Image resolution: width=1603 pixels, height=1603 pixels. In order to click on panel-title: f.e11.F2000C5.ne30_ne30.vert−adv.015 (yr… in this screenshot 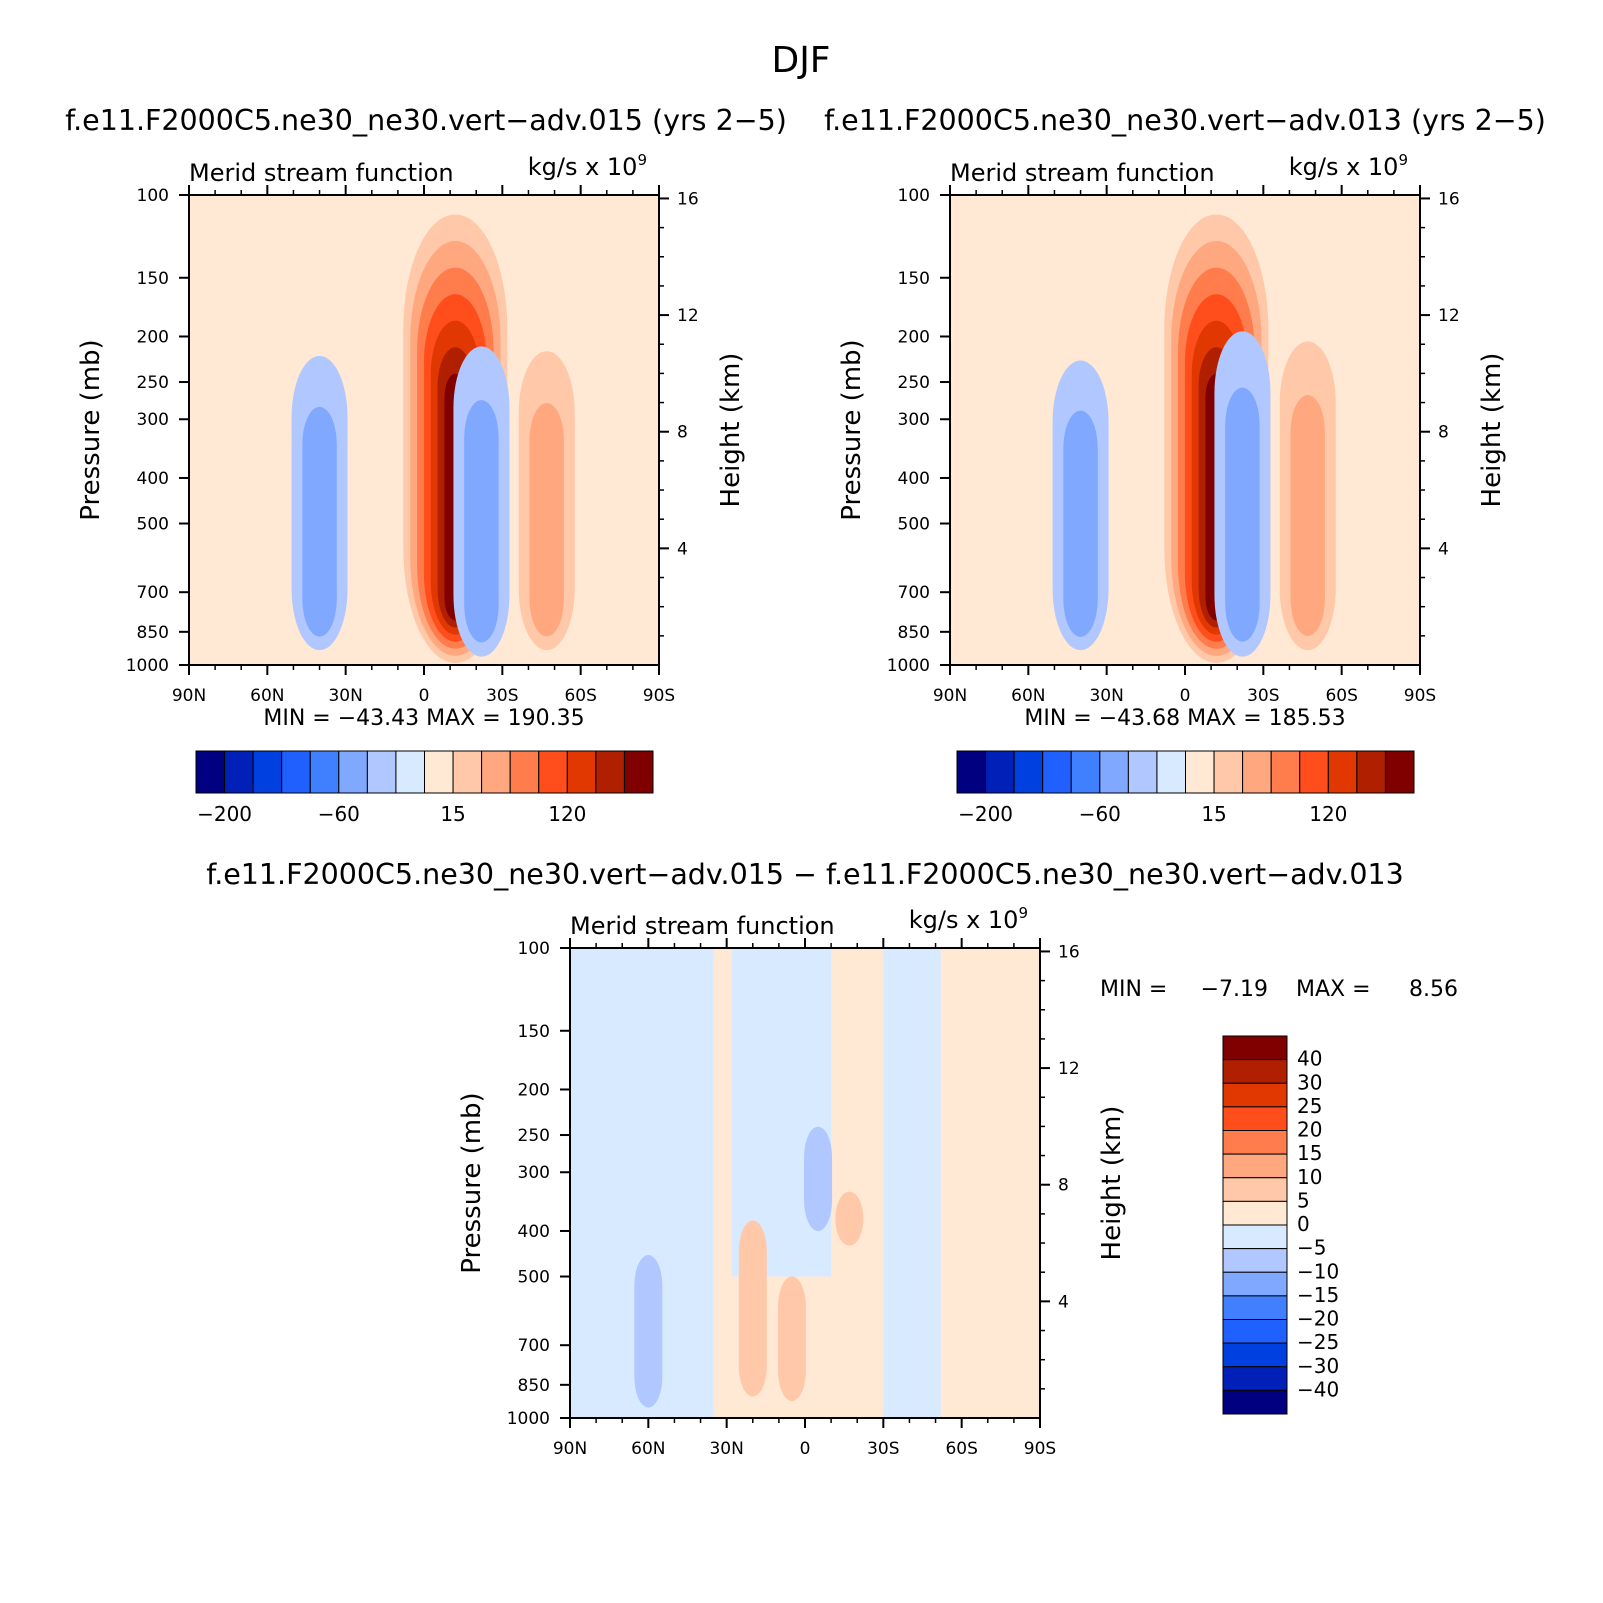, I will do `click(426, 120)`.